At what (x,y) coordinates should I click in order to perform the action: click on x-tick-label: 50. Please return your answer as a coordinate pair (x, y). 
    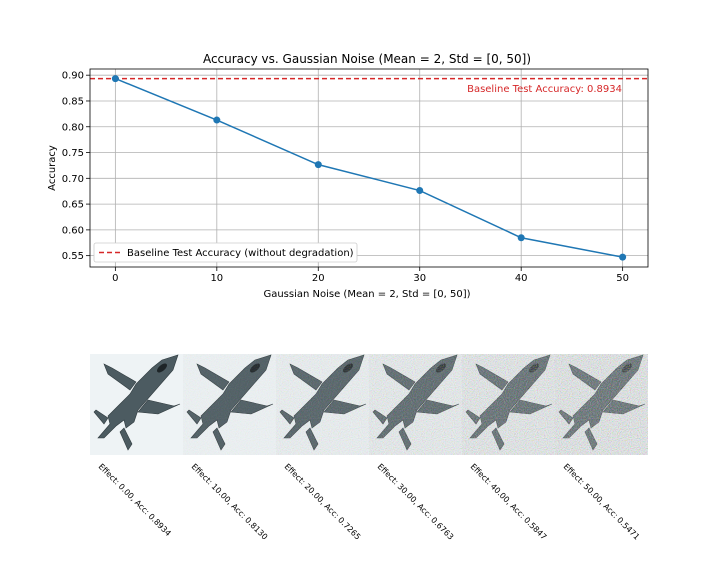
    Looking at the image, I should click on (622, 278).